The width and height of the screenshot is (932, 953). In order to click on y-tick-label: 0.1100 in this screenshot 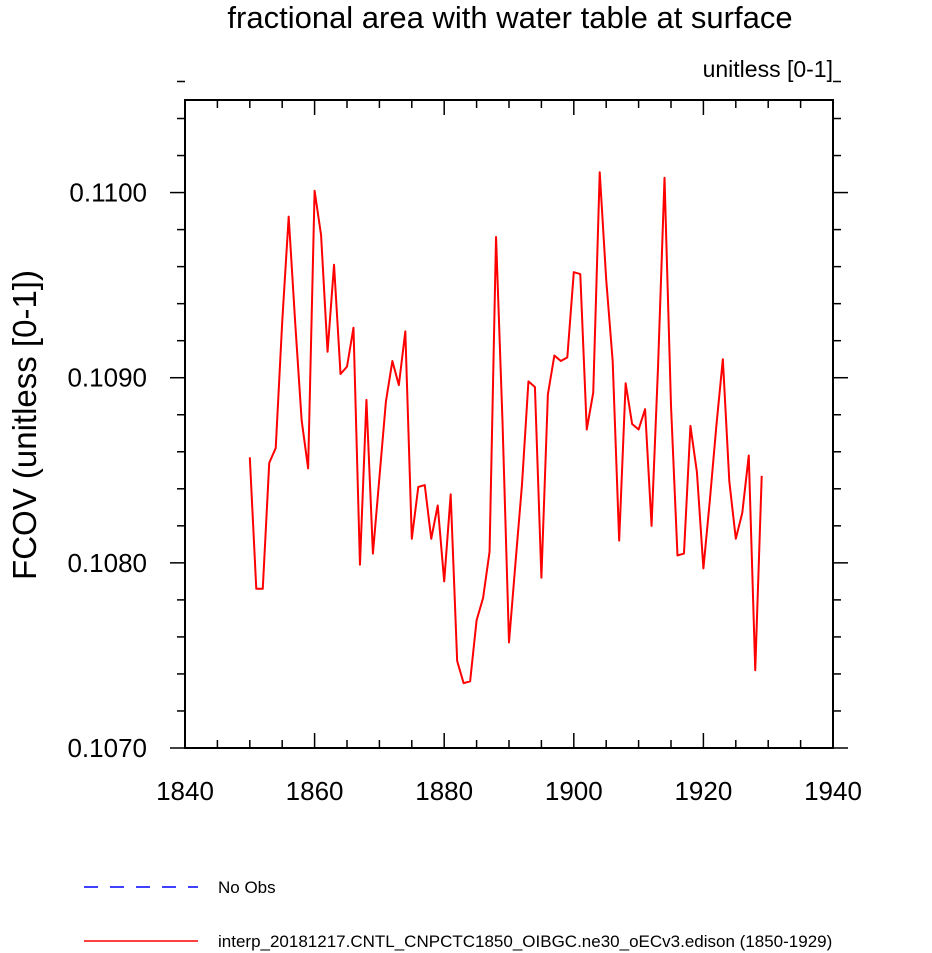, I will do `click(108, 193)`.